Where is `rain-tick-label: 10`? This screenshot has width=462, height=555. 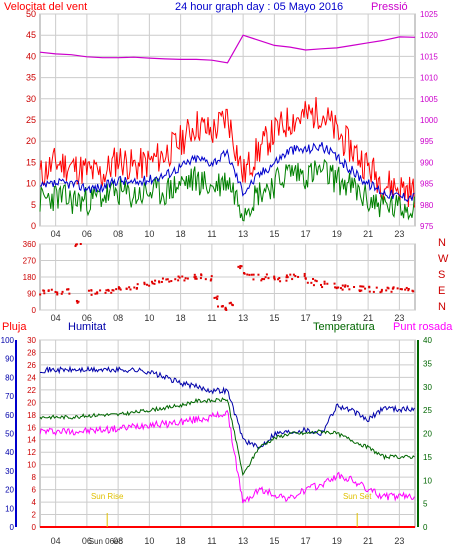 rain-tick-label: 10 is located at coordinates (31, 465).